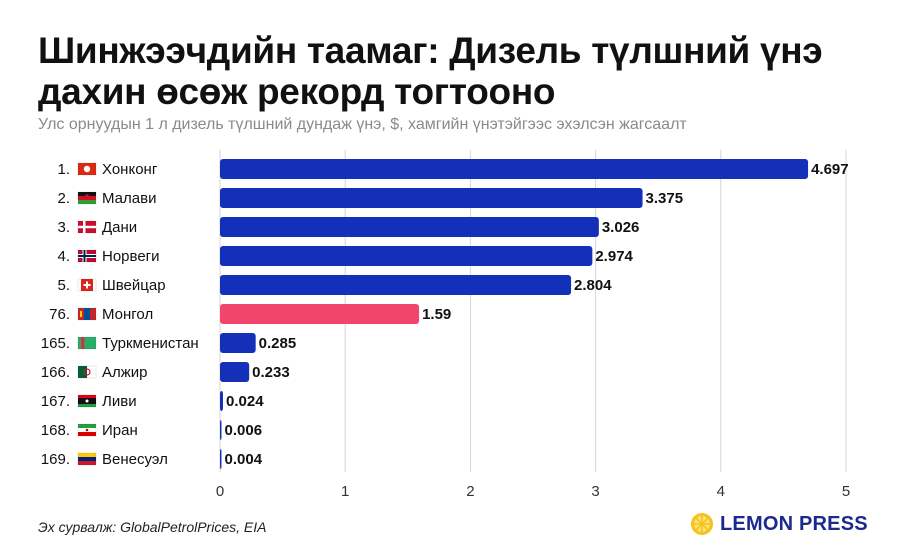 Image resolution: width=900 pixels, height=556 pixels. I want to click on rank-label: 165., so click(55, 343).